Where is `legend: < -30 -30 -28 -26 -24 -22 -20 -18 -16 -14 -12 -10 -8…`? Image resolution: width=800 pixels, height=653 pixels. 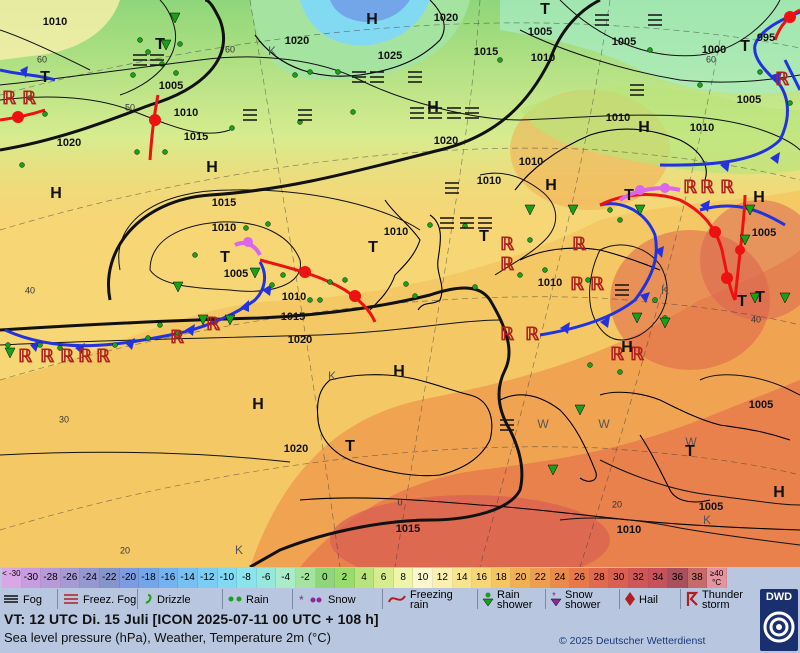
legend: < -30 -30 -28 -26 -24 -22 -20 -18 -16 -14 -12 -10 -8… is located at coordinates (400, 610).